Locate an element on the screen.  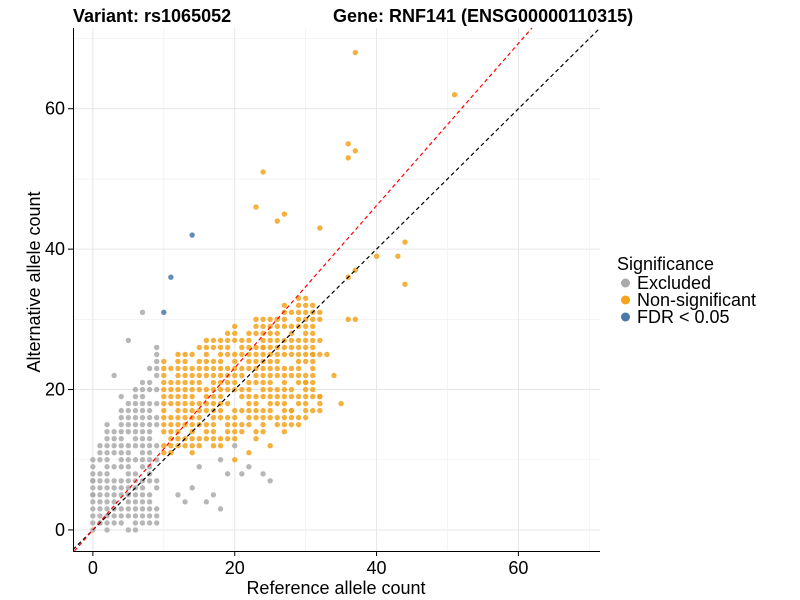
legend-title: Significance is located at coordinates (665, 264).